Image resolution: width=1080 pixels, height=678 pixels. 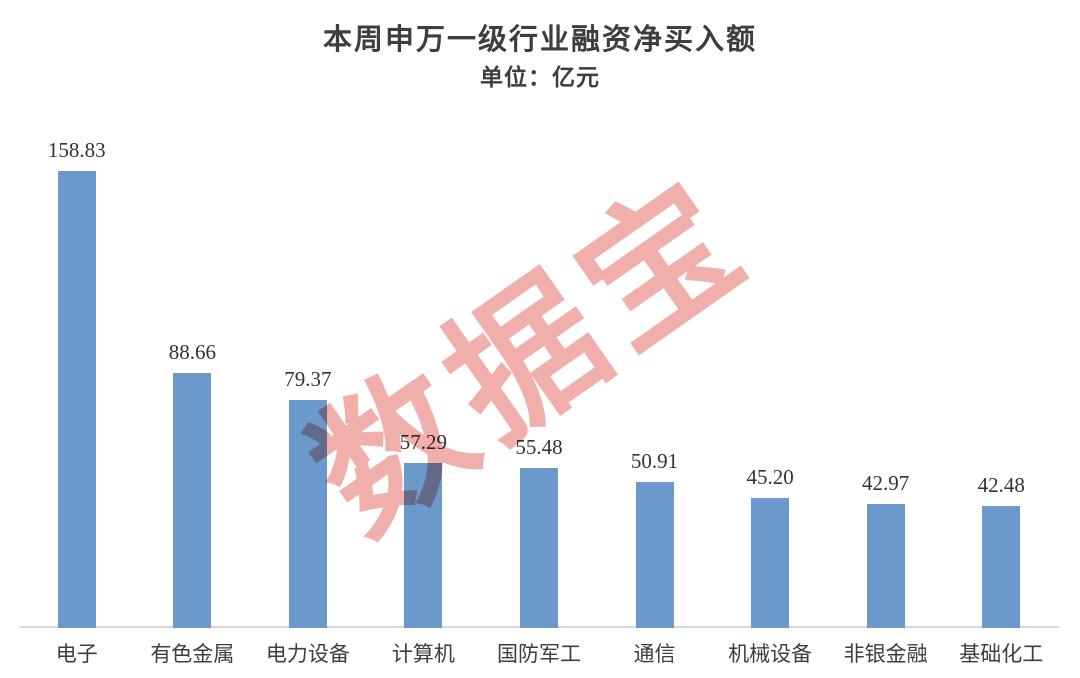 I want to click on x-axis-labels: 电子 有色金属 电力设备 计算机 国防军工 通信 机械设备 非银金融 基础化工, so click(x=539, y=659).